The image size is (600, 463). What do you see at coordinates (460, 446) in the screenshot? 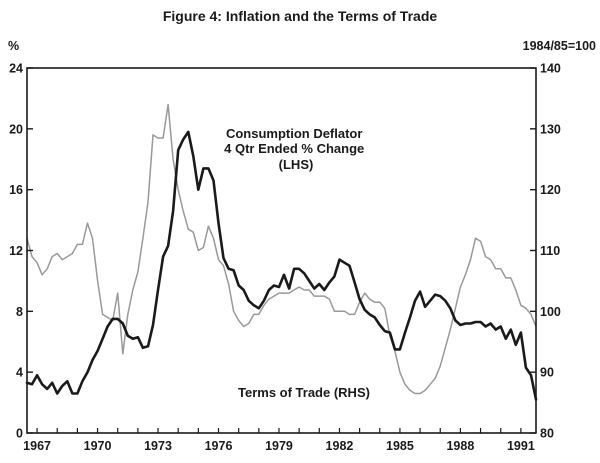
I see `x-tick-label: 1988` at bounding box center [460, 446].